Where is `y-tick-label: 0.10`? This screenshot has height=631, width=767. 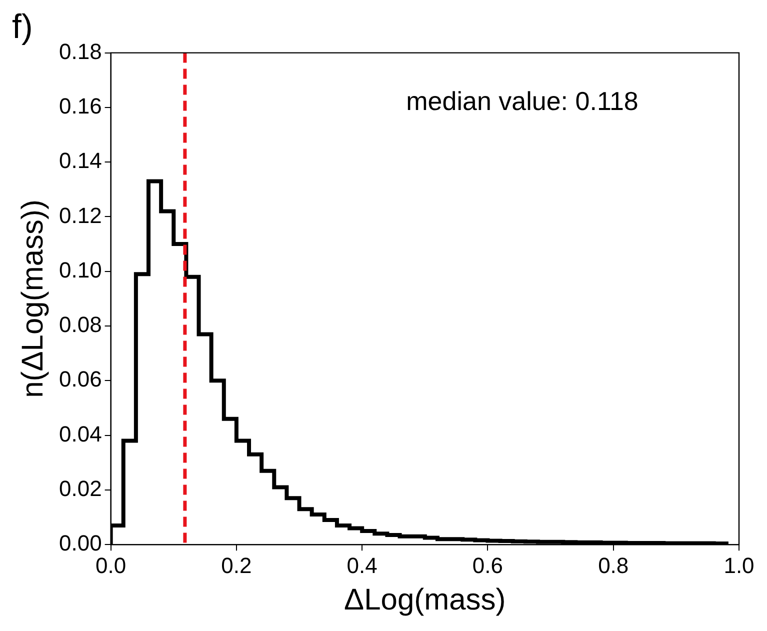
y-tick-label: 0.10 is located at coordinates (80, 269).